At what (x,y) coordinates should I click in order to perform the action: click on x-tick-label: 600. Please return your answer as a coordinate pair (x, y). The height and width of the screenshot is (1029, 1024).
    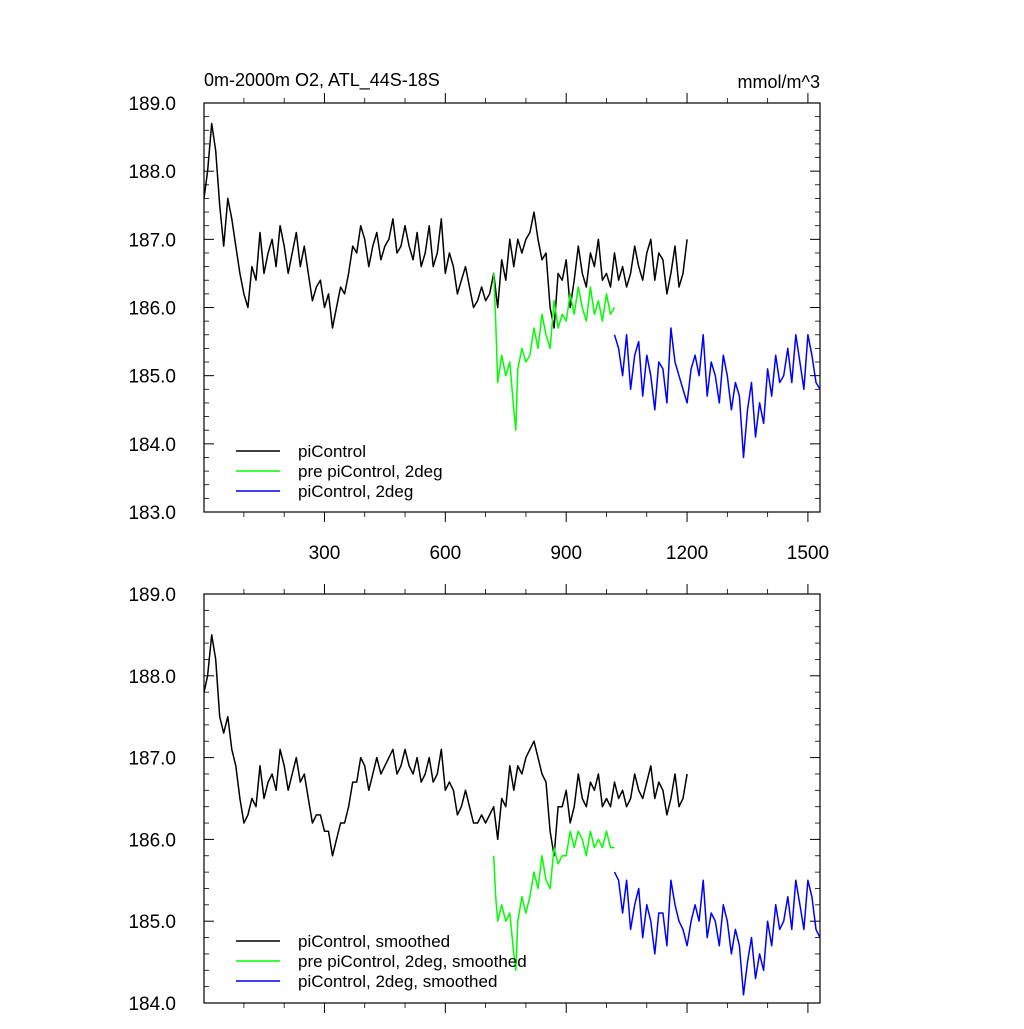
    Looking at the image, I should click on (445, 553).